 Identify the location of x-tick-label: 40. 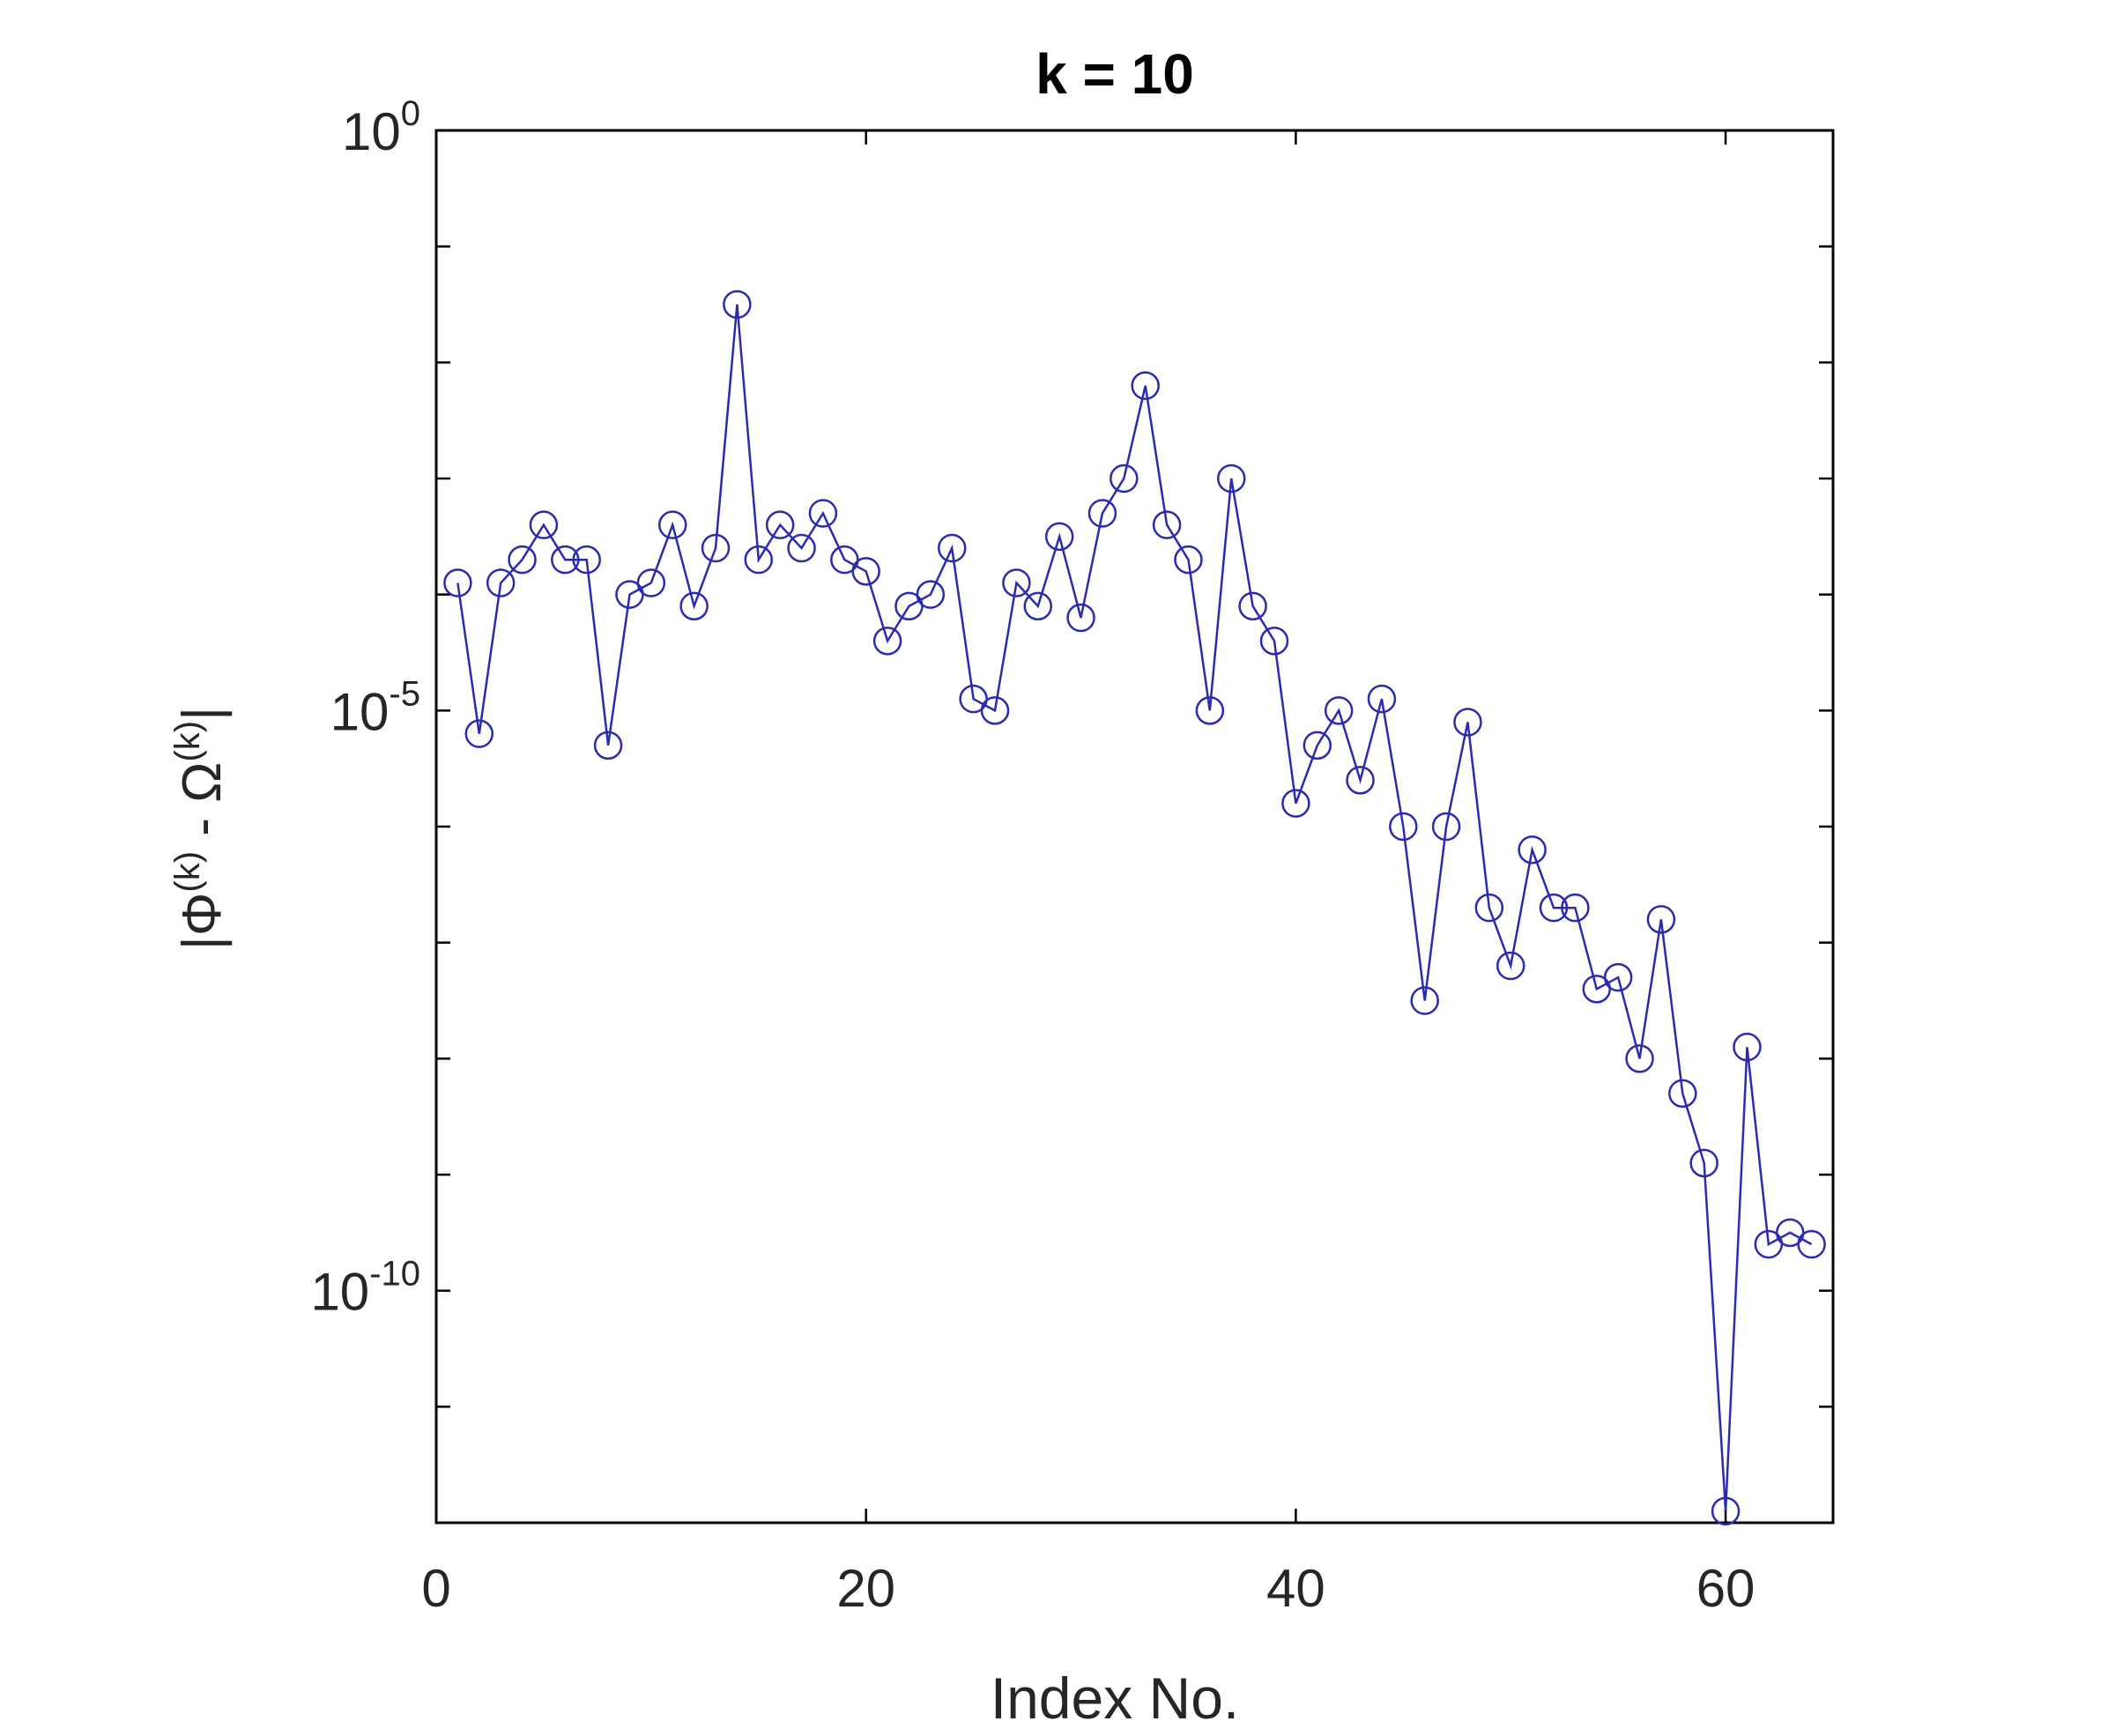
(1295, 1588).